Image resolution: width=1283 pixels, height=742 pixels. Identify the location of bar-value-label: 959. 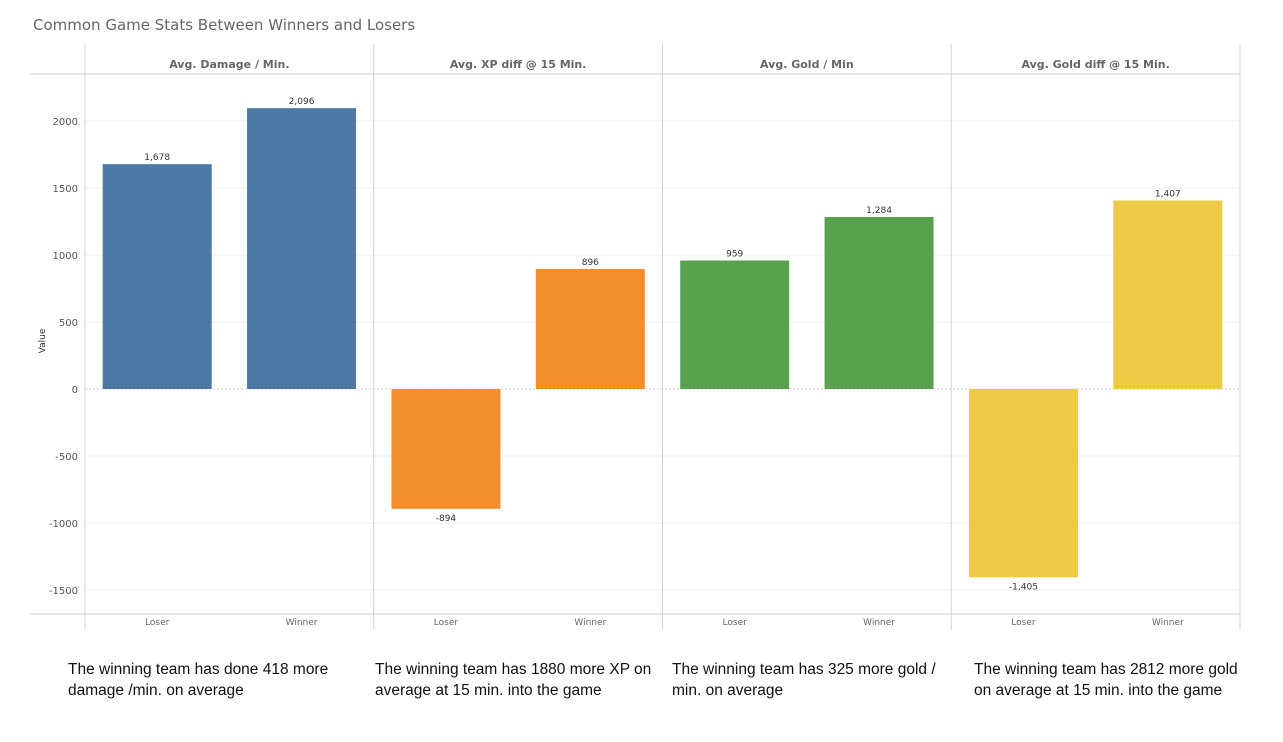
(734, 254).